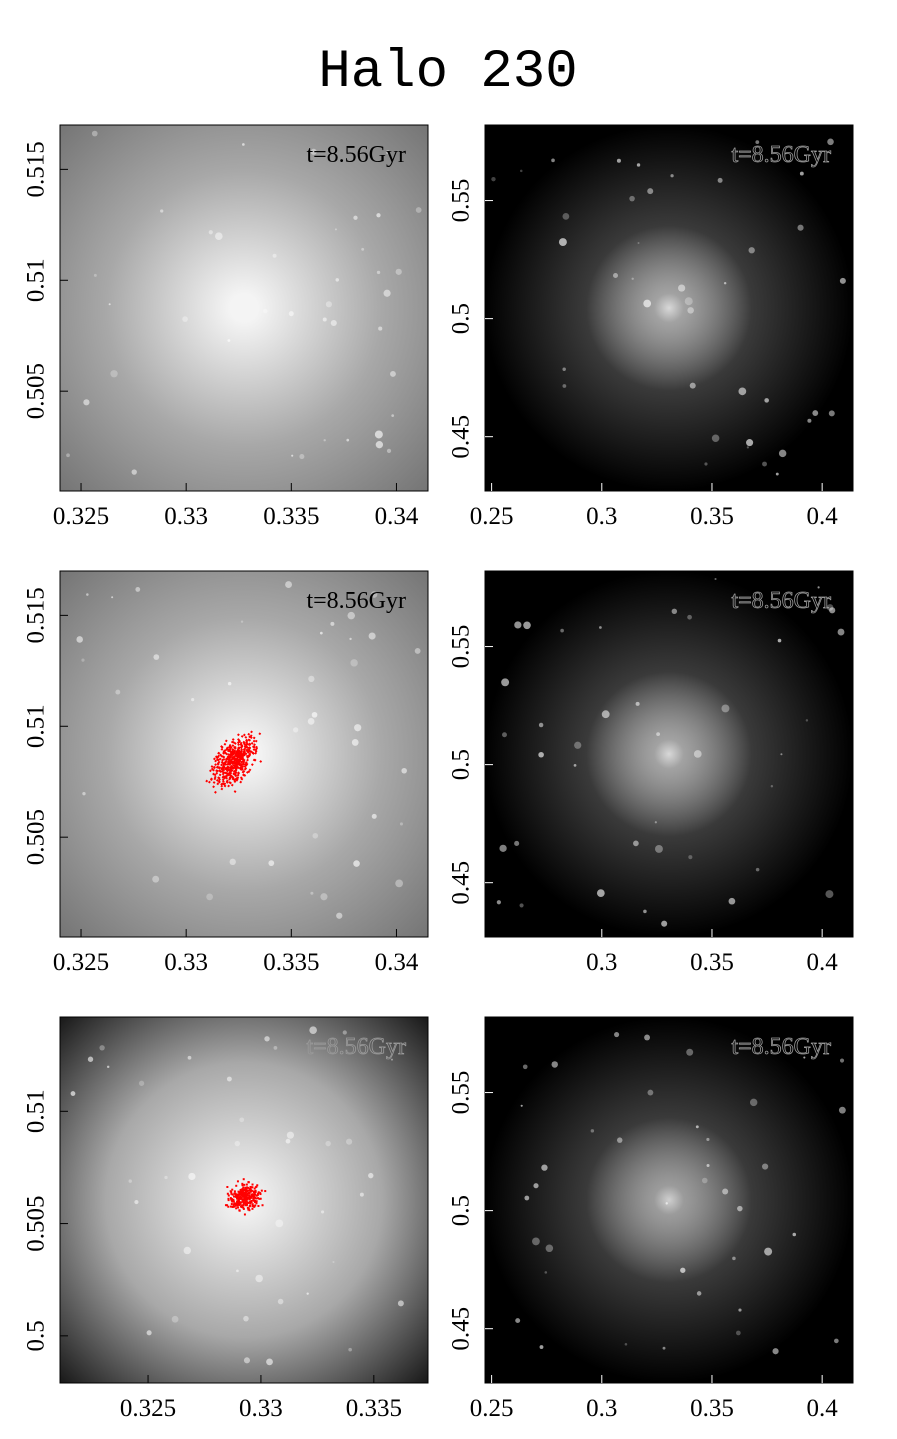 The height and width of the screenshot is (1439, 897). Describe the element at coordinates (601, 1408) in the screenshot. I see `x-tick-label: 0.3` at that location.